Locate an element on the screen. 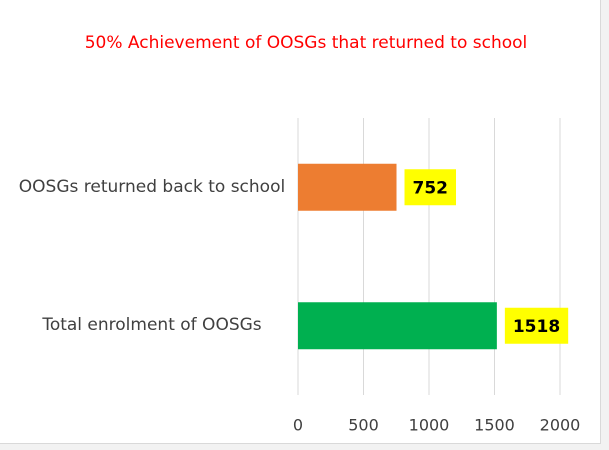  x-tick-label: 500 is located at coordinates (363, 425).